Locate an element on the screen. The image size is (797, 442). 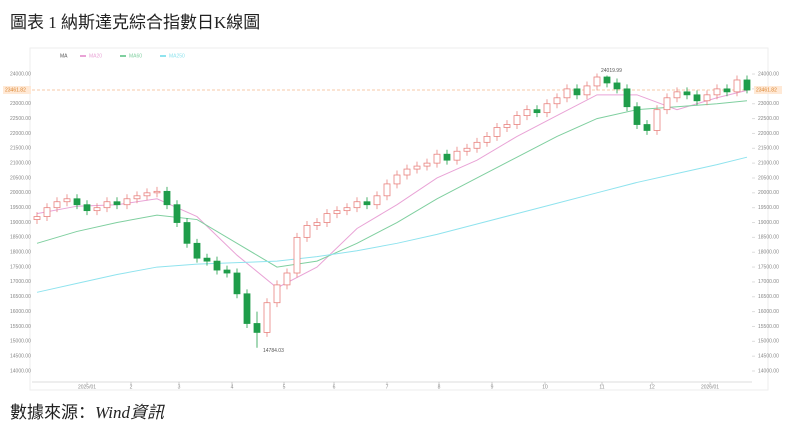
x-tick-label: 8 is located at coordinates (439, 387).